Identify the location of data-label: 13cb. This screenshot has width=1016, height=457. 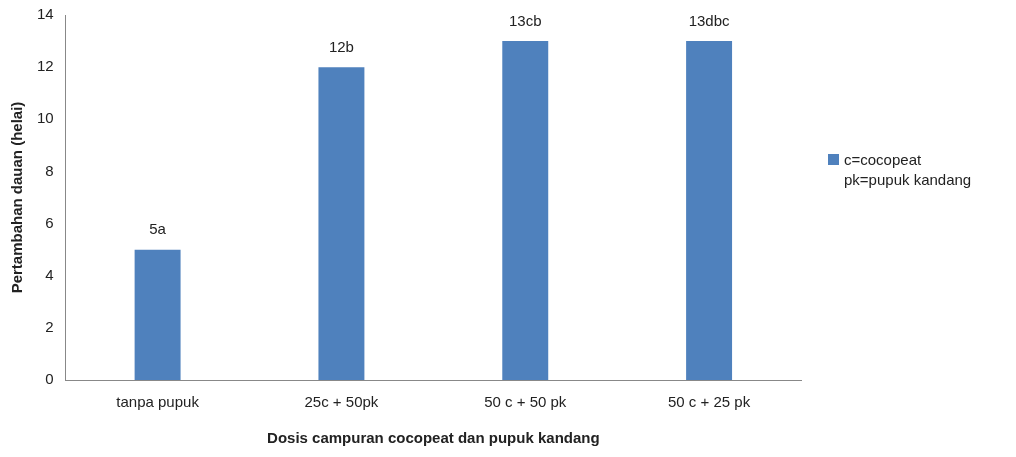
(525, 20).